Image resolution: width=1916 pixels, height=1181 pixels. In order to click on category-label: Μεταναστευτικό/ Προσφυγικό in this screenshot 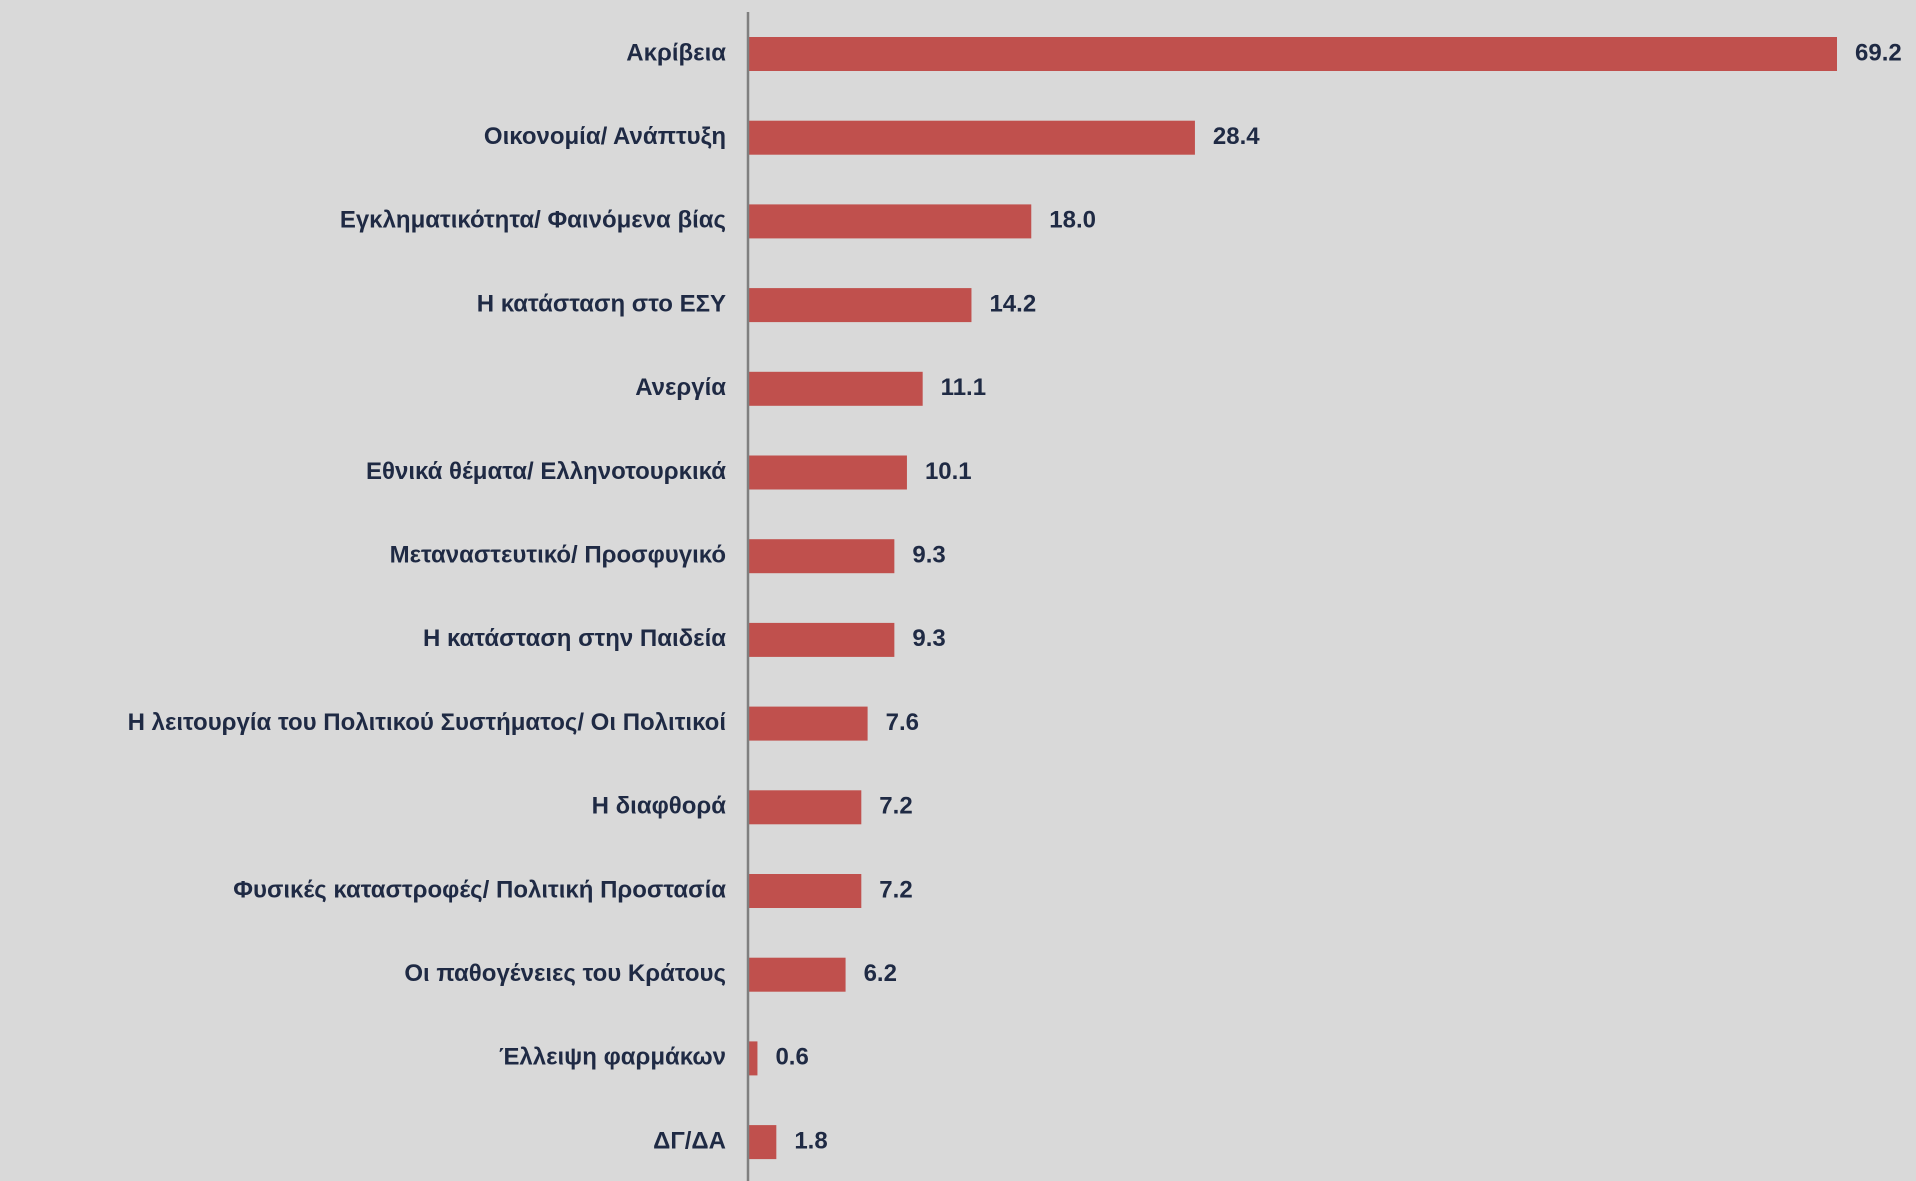, I will do `click(558, 555)`.